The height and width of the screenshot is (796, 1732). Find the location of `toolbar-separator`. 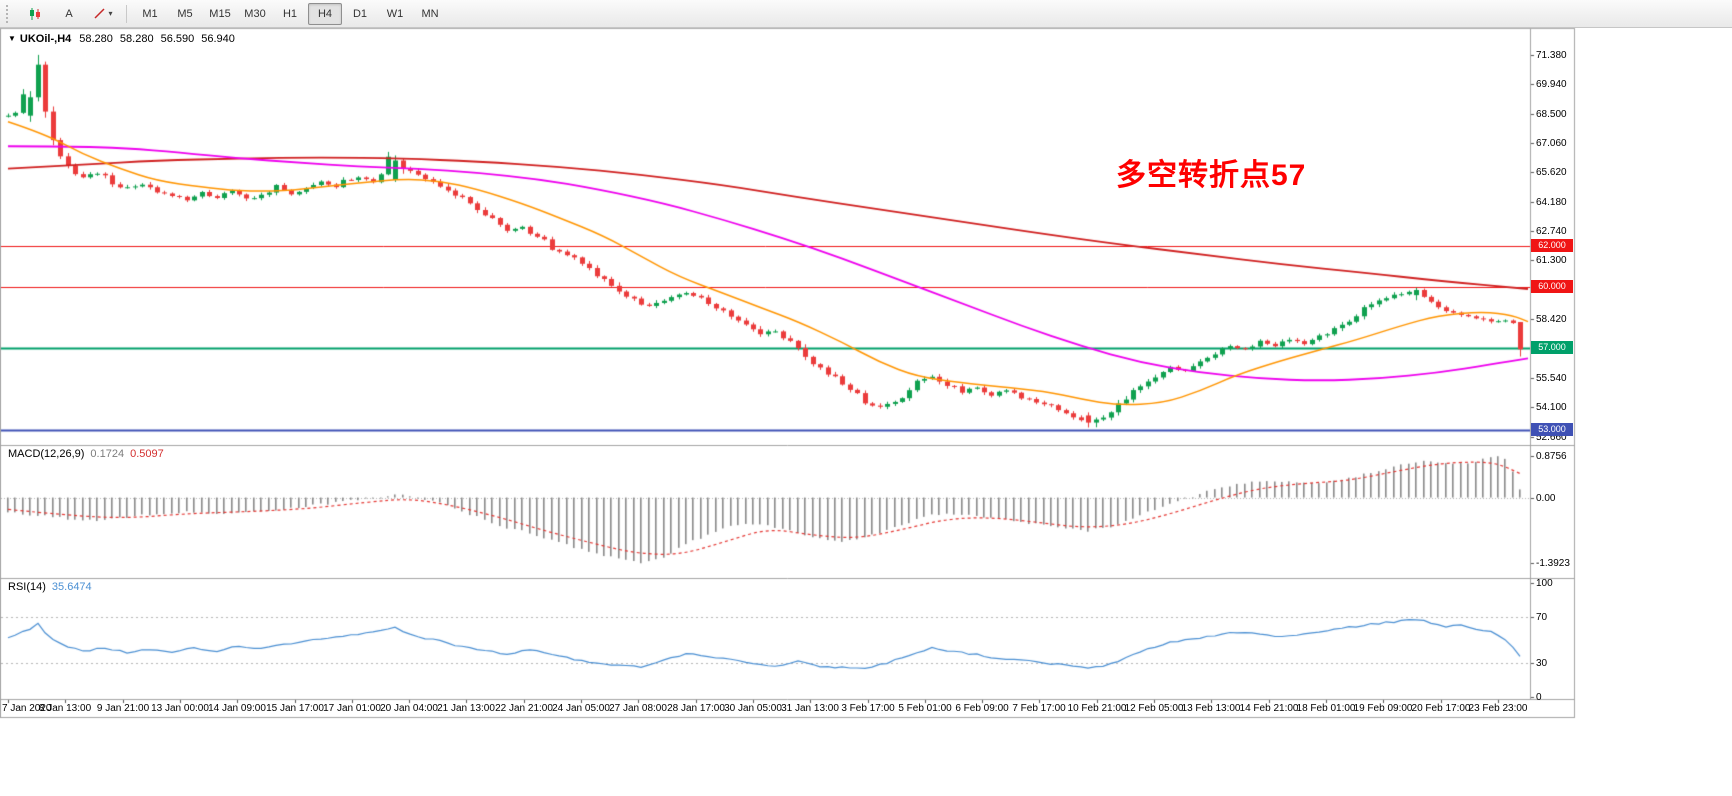

toolbar-separator is located at coordinates (126, 13).